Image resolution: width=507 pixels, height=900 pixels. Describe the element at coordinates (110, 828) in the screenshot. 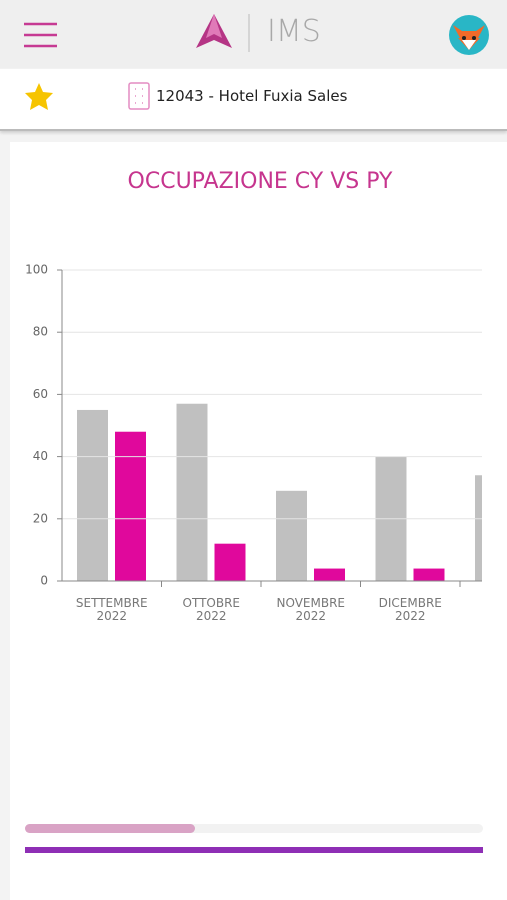

I see `scroll-thumb` at that location.